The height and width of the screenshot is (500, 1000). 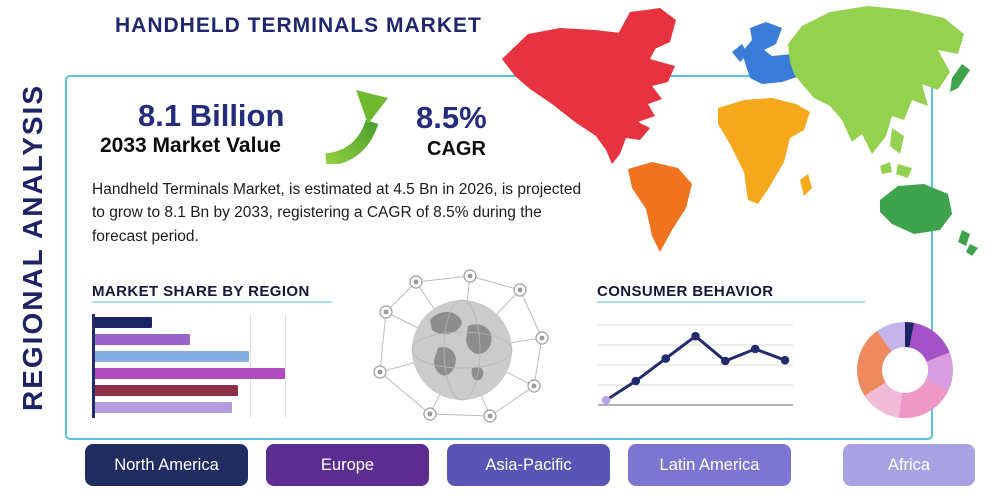 I want to click on map-region-asia, so click(x=876, y=80).